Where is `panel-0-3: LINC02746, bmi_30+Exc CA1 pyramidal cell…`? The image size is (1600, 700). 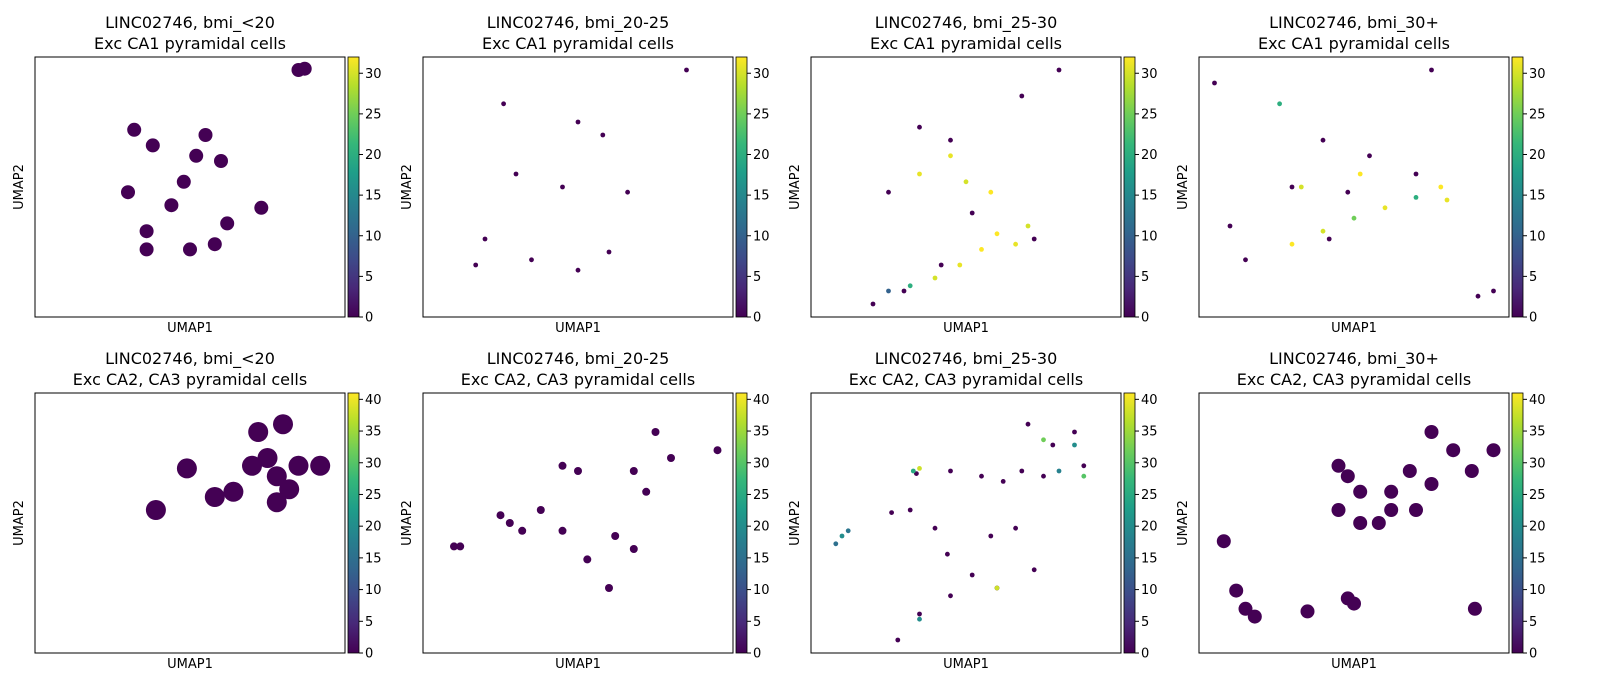
panel-0-3: LINC02746, bmi_30+Exc CA1 pyramidal cell… is located at coordinates (1361, 174).